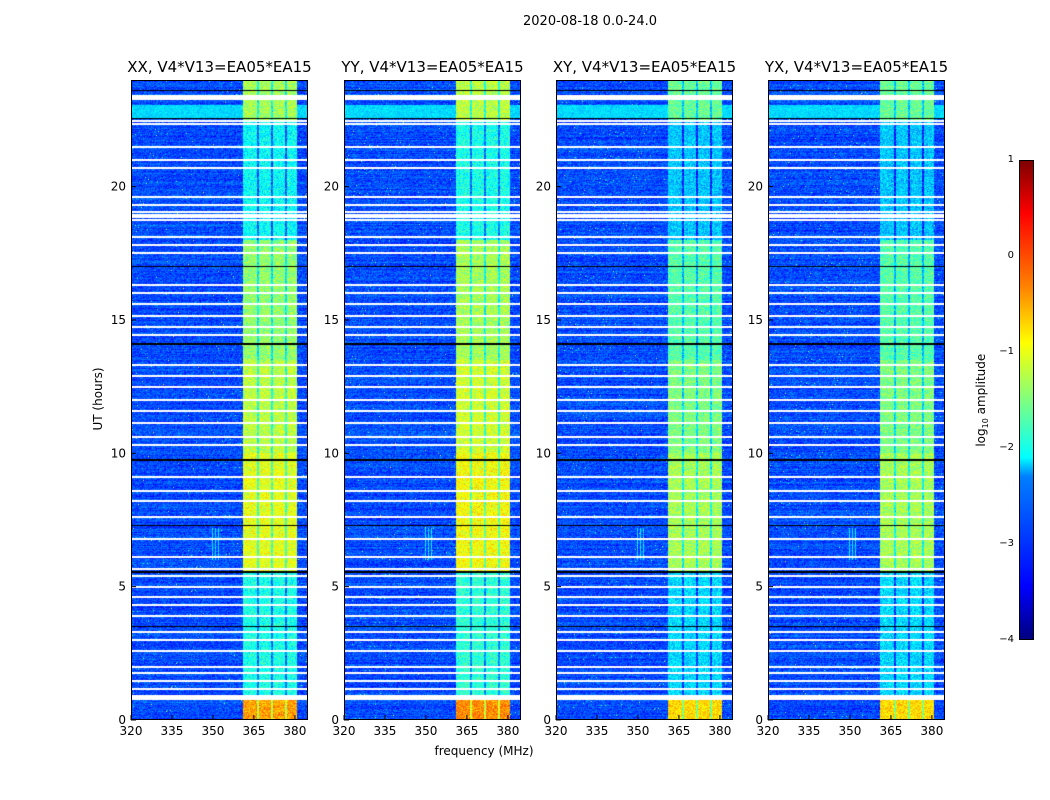  I want to click on colorbar-label-rest: amplitude, so click(980, 386).